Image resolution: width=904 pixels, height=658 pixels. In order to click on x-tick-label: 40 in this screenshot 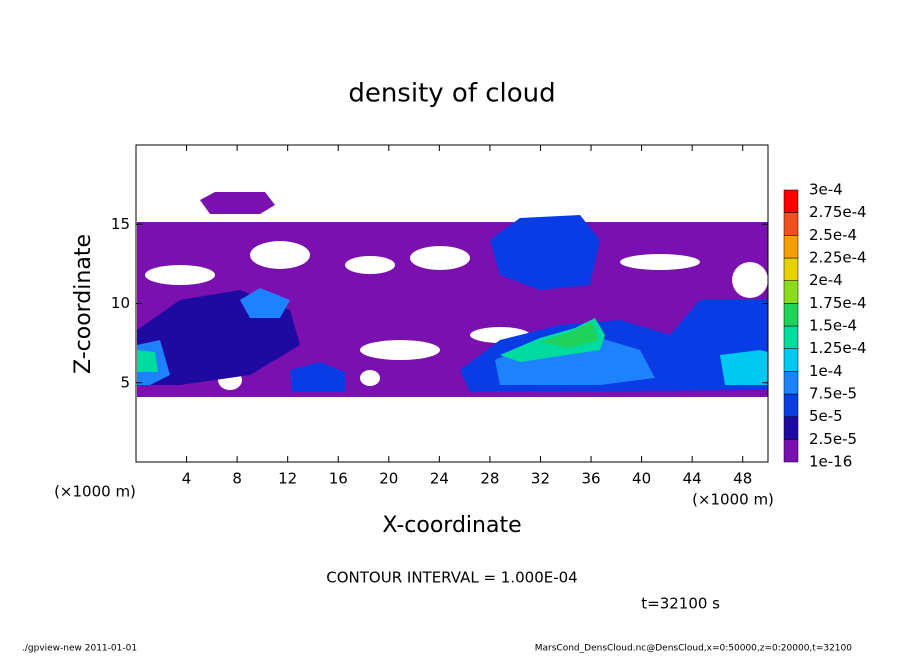, I will do `click(641, 479)`.